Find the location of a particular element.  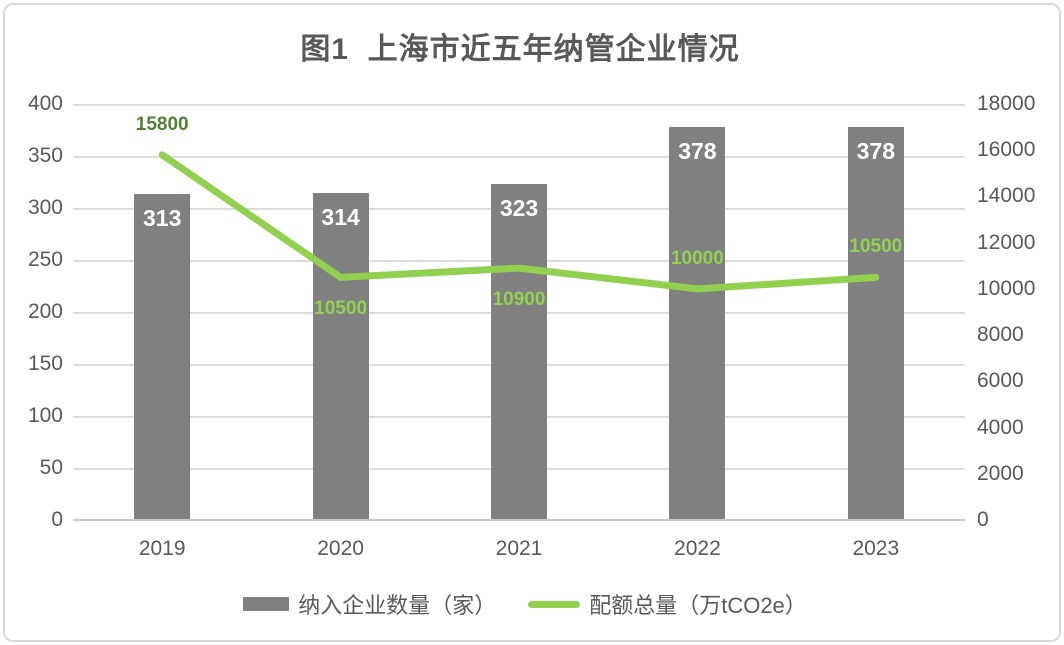

left-axis-tick: 300 is located at coordinates (45, 207).